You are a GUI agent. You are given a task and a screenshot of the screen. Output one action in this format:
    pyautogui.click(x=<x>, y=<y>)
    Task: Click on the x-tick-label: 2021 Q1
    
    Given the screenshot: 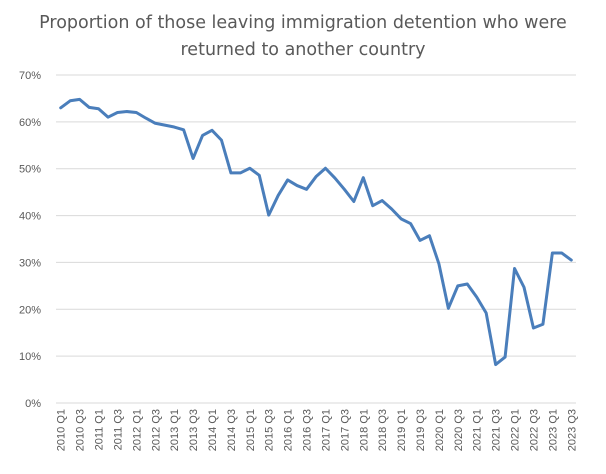 What is the action you would take?
    pyautogui.click(x=478, y=430)
    